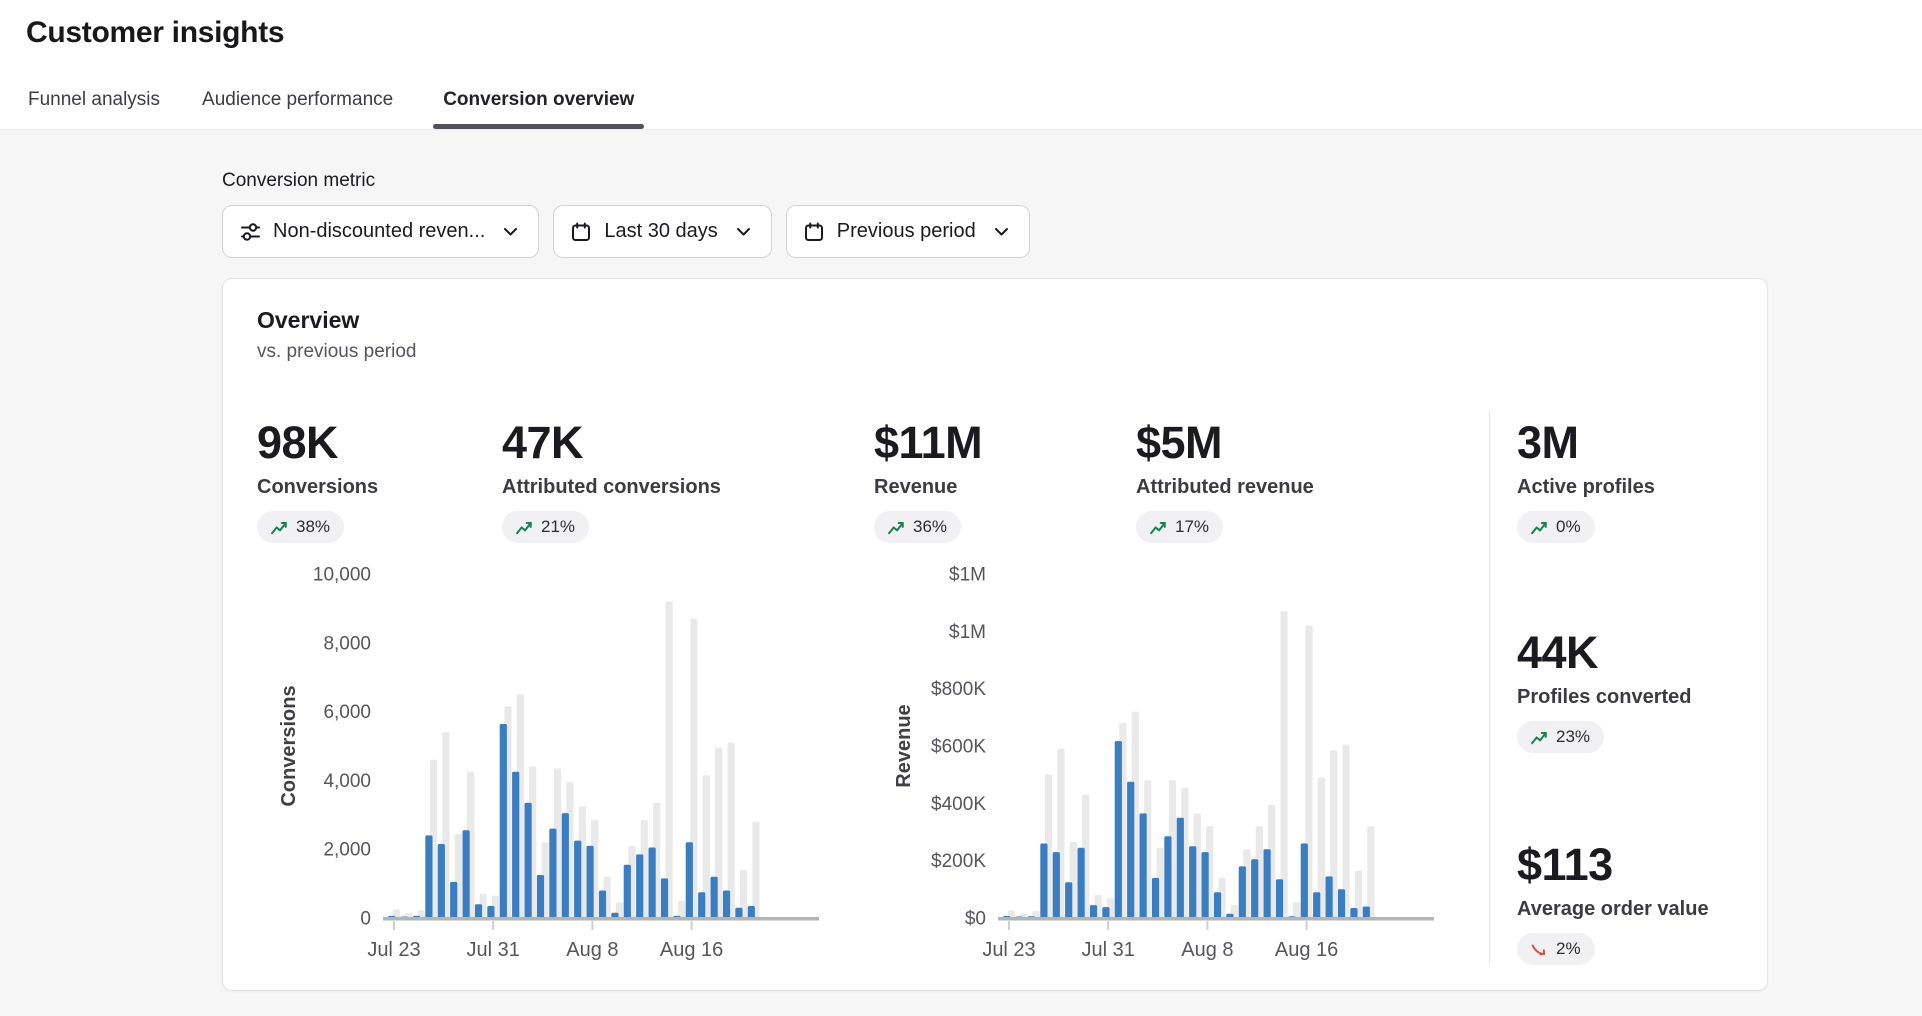 The height and width of the screenshot is (1016, 1922). I want to click on date-range-dropdown: Last 30 days, so click(662, 231).